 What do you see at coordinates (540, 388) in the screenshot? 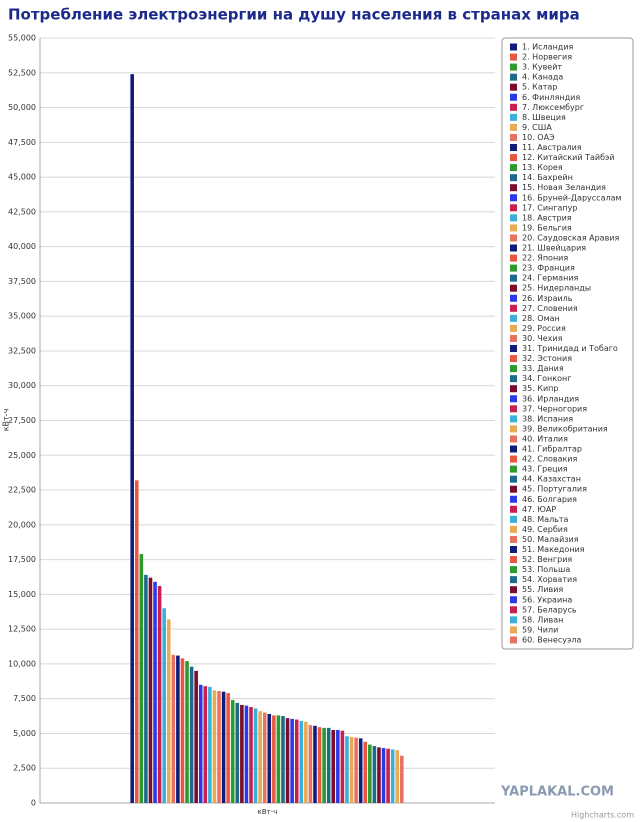
I see `legend-label: 35. Кипр` at bounding box center [540, 388].